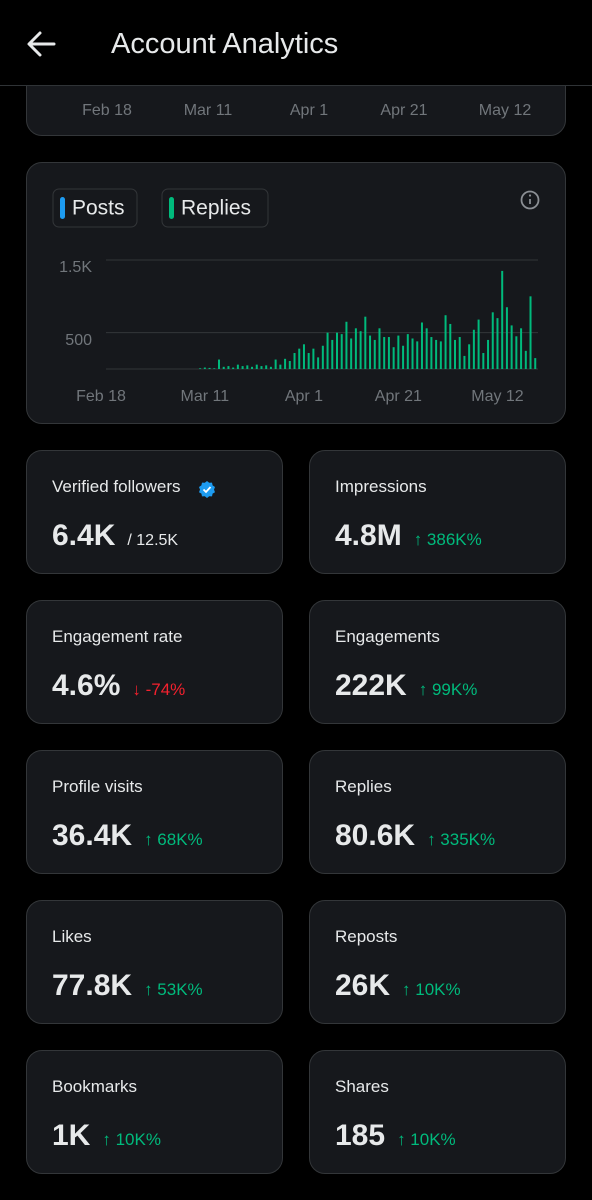 This screenshot has height=1200, width=592. What do you see at coordinates (437, 512) in the screenshot?
I see `metric-card: Impressions 4.8M ↑ 386K%` at bounding box center [437, 512].